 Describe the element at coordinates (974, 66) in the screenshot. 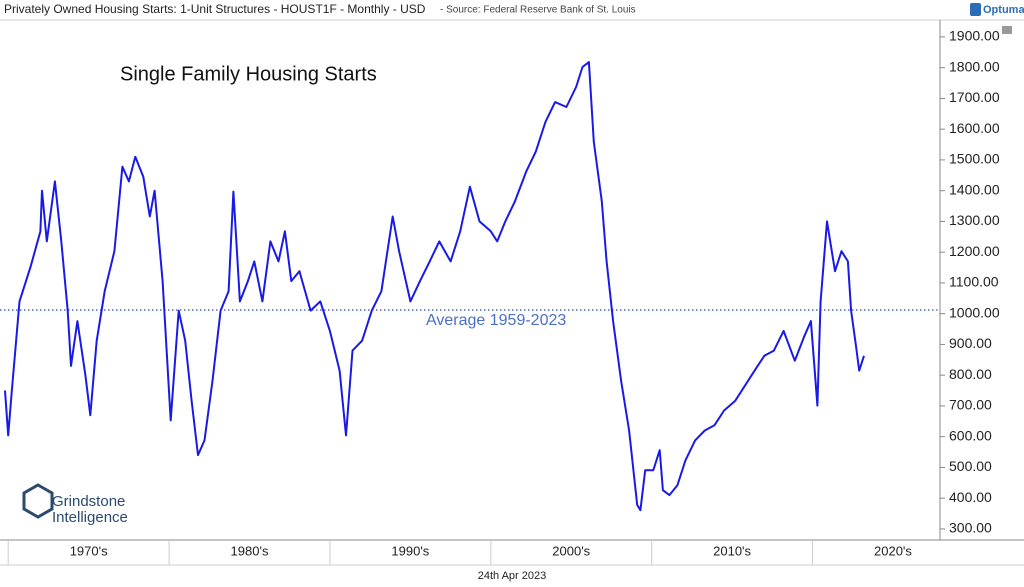

I see `y-tick-label: 1800.00` at that location.